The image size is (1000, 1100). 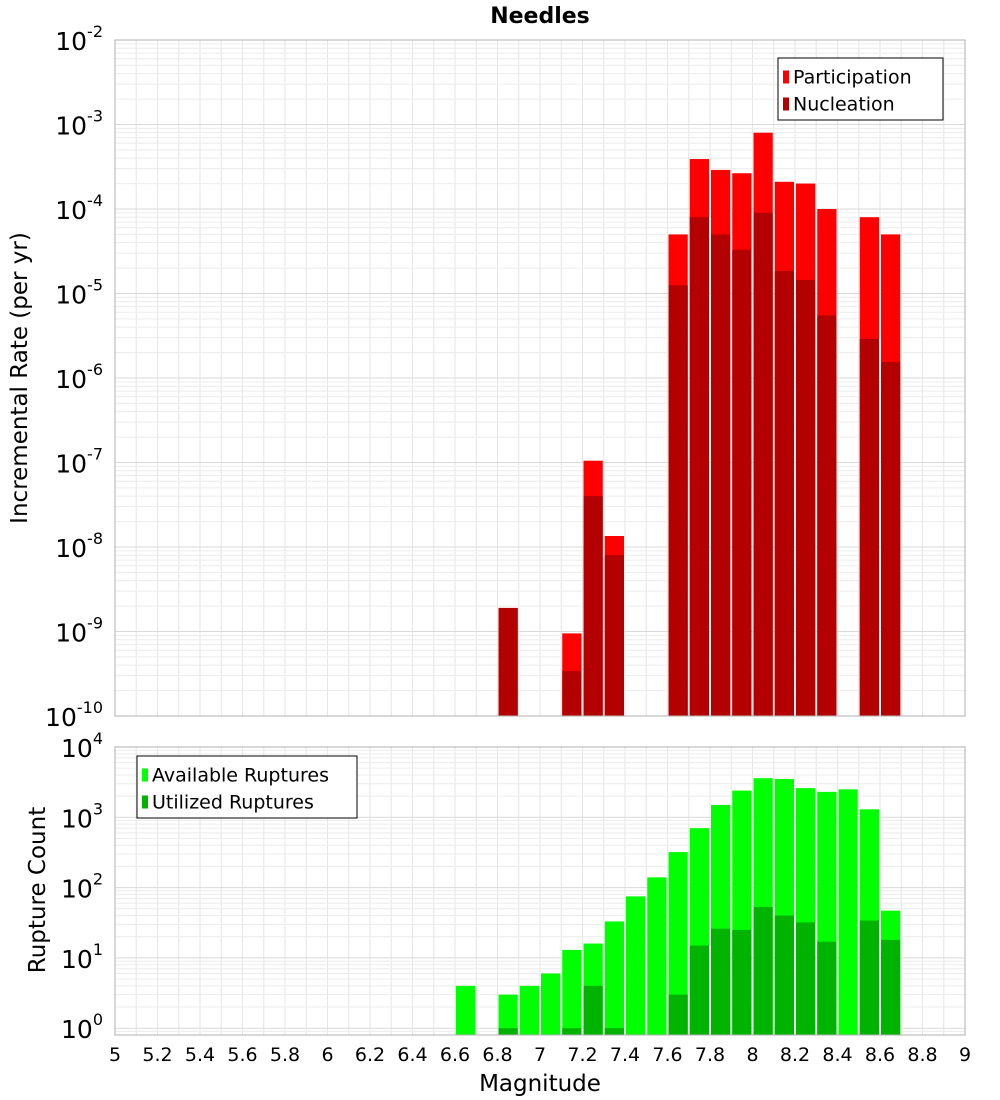 I want to click on x-tick-label: 8.4, so click(x=837, y=1055).